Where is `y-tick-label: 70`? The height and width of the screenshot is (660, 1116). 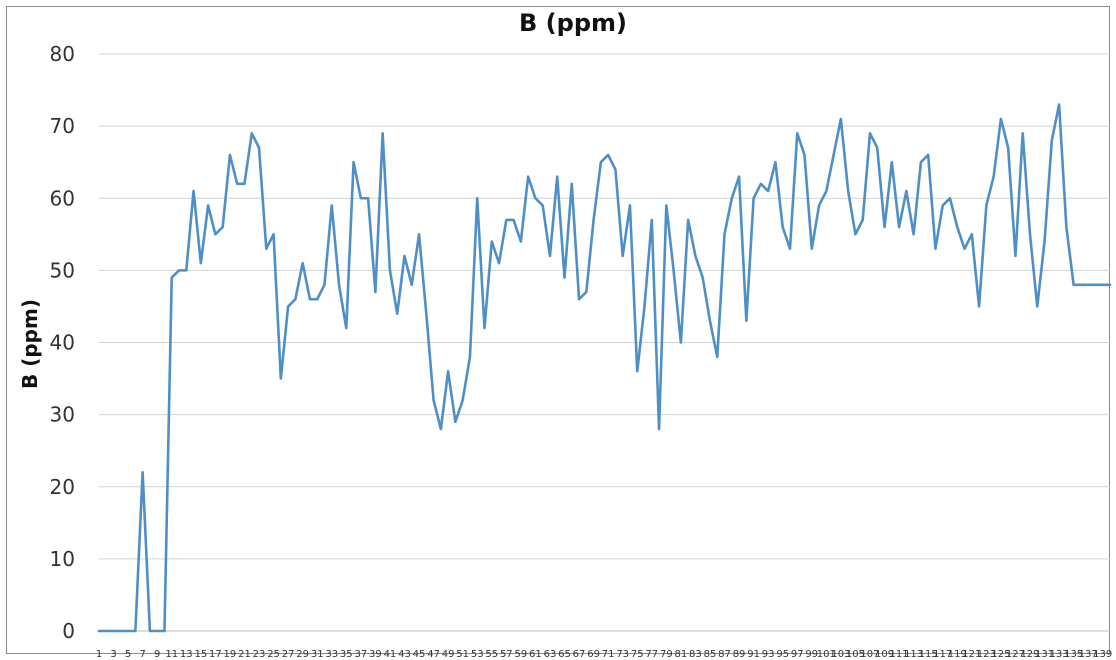 y-tick-label: 70 is located at coordinates (62, 126).